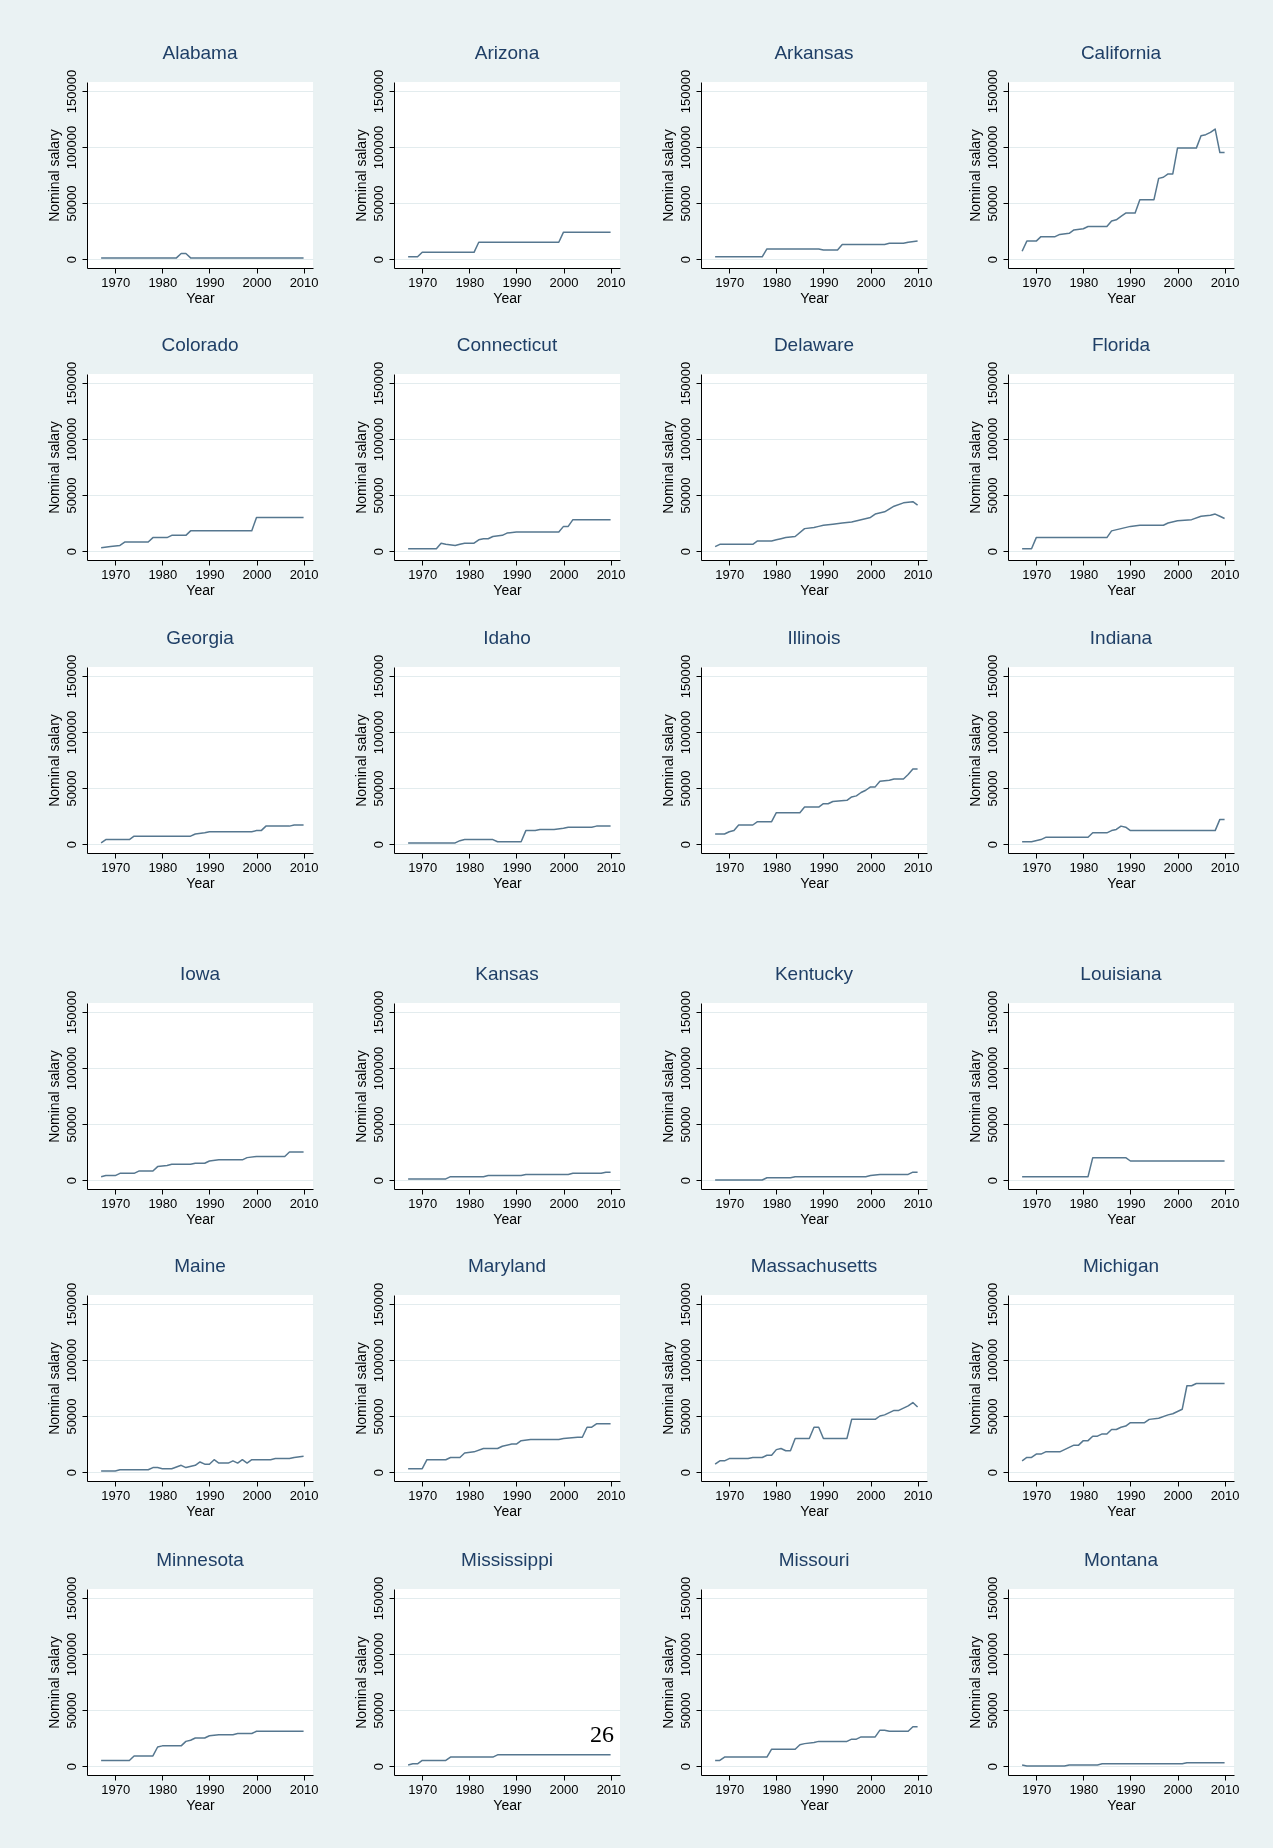 This screenshot has height=1848, width=1273. Describe the element at coordinates (1121, 974) in the screenshot. I see `chart-title: Louisiana` at that location.